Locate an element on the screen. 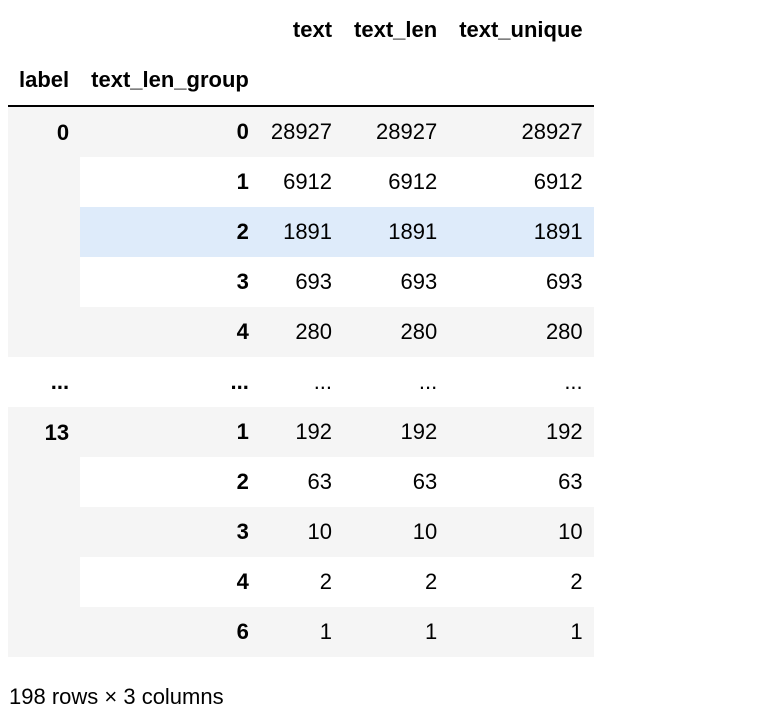  label-index-cell: 0 is located at coordinates (44, 231).